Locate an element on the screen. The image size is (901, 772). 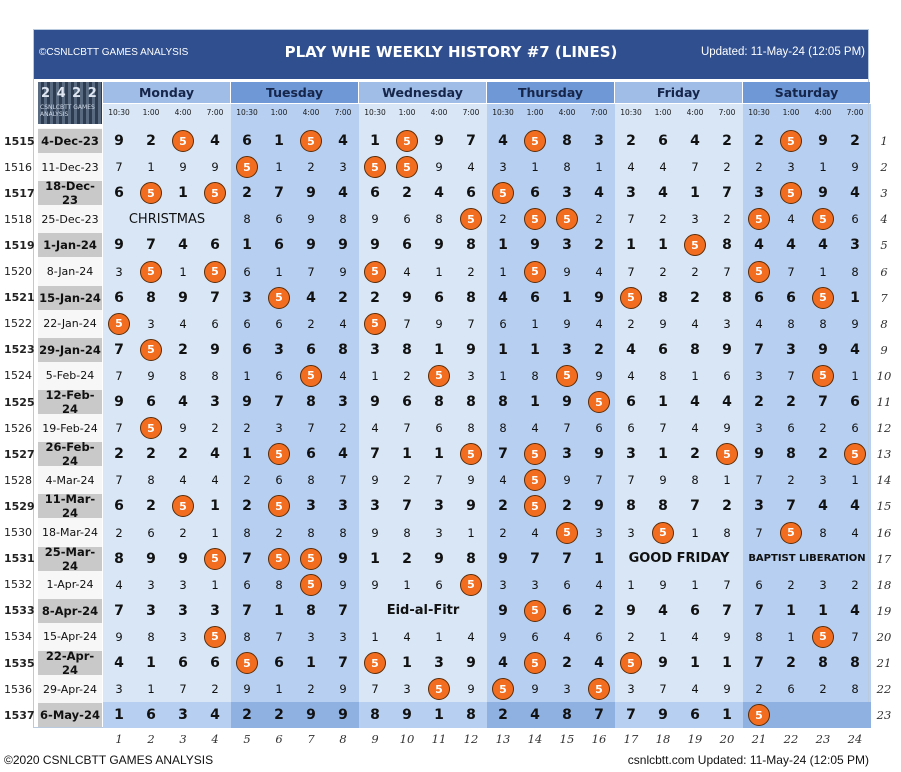
row-number: 1533 is located at coordinates (19, 611).